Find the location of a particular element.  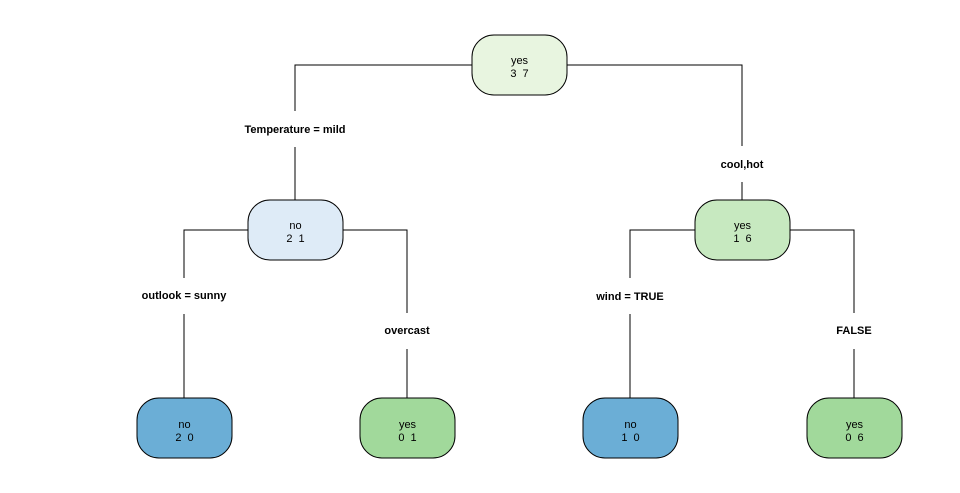

tree-leaf-left-right: yes 0 1 is located at coordinates (407, 428).